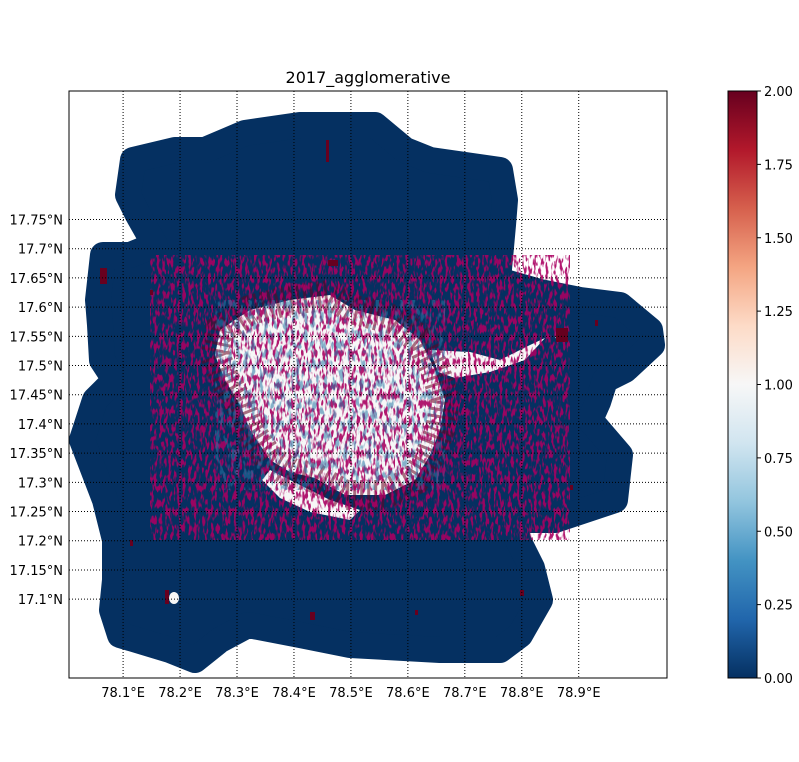 This screenshot has height=762, width=799. I want to click on lat-tick-label: 17.15°N, so click(36, 571).